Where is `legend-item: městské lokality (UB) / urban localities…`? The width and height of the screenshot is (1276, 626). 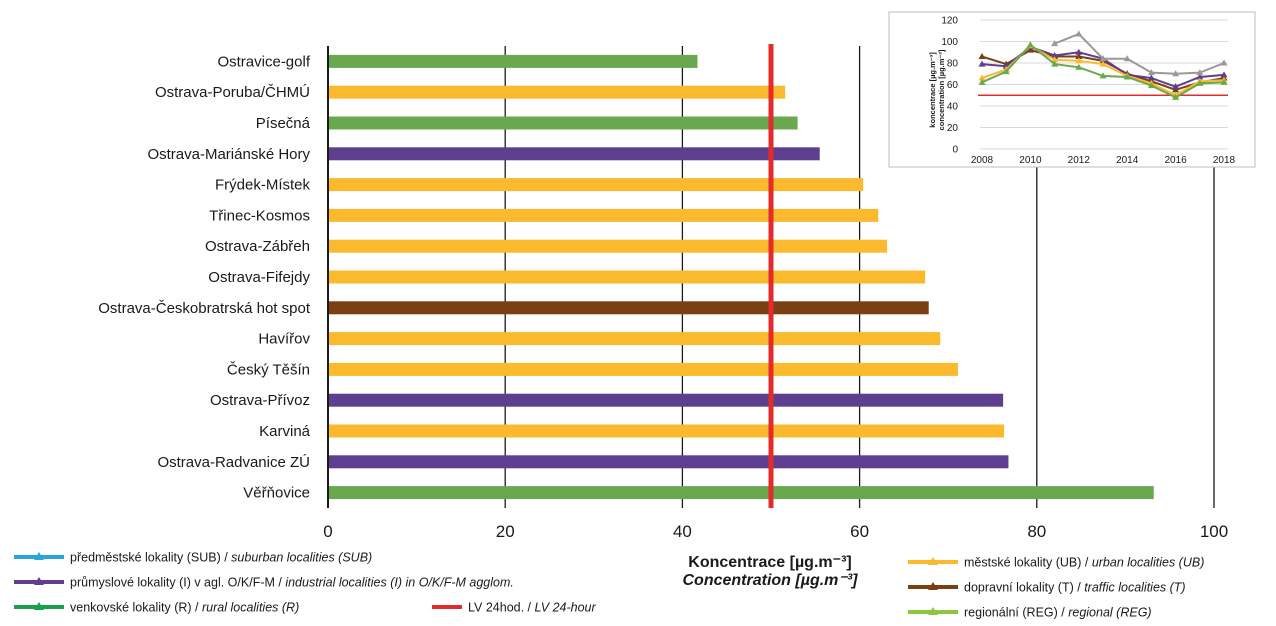 legend-item: městské lokality (UB) / urban localities… is located at coordinates (1056, 563).